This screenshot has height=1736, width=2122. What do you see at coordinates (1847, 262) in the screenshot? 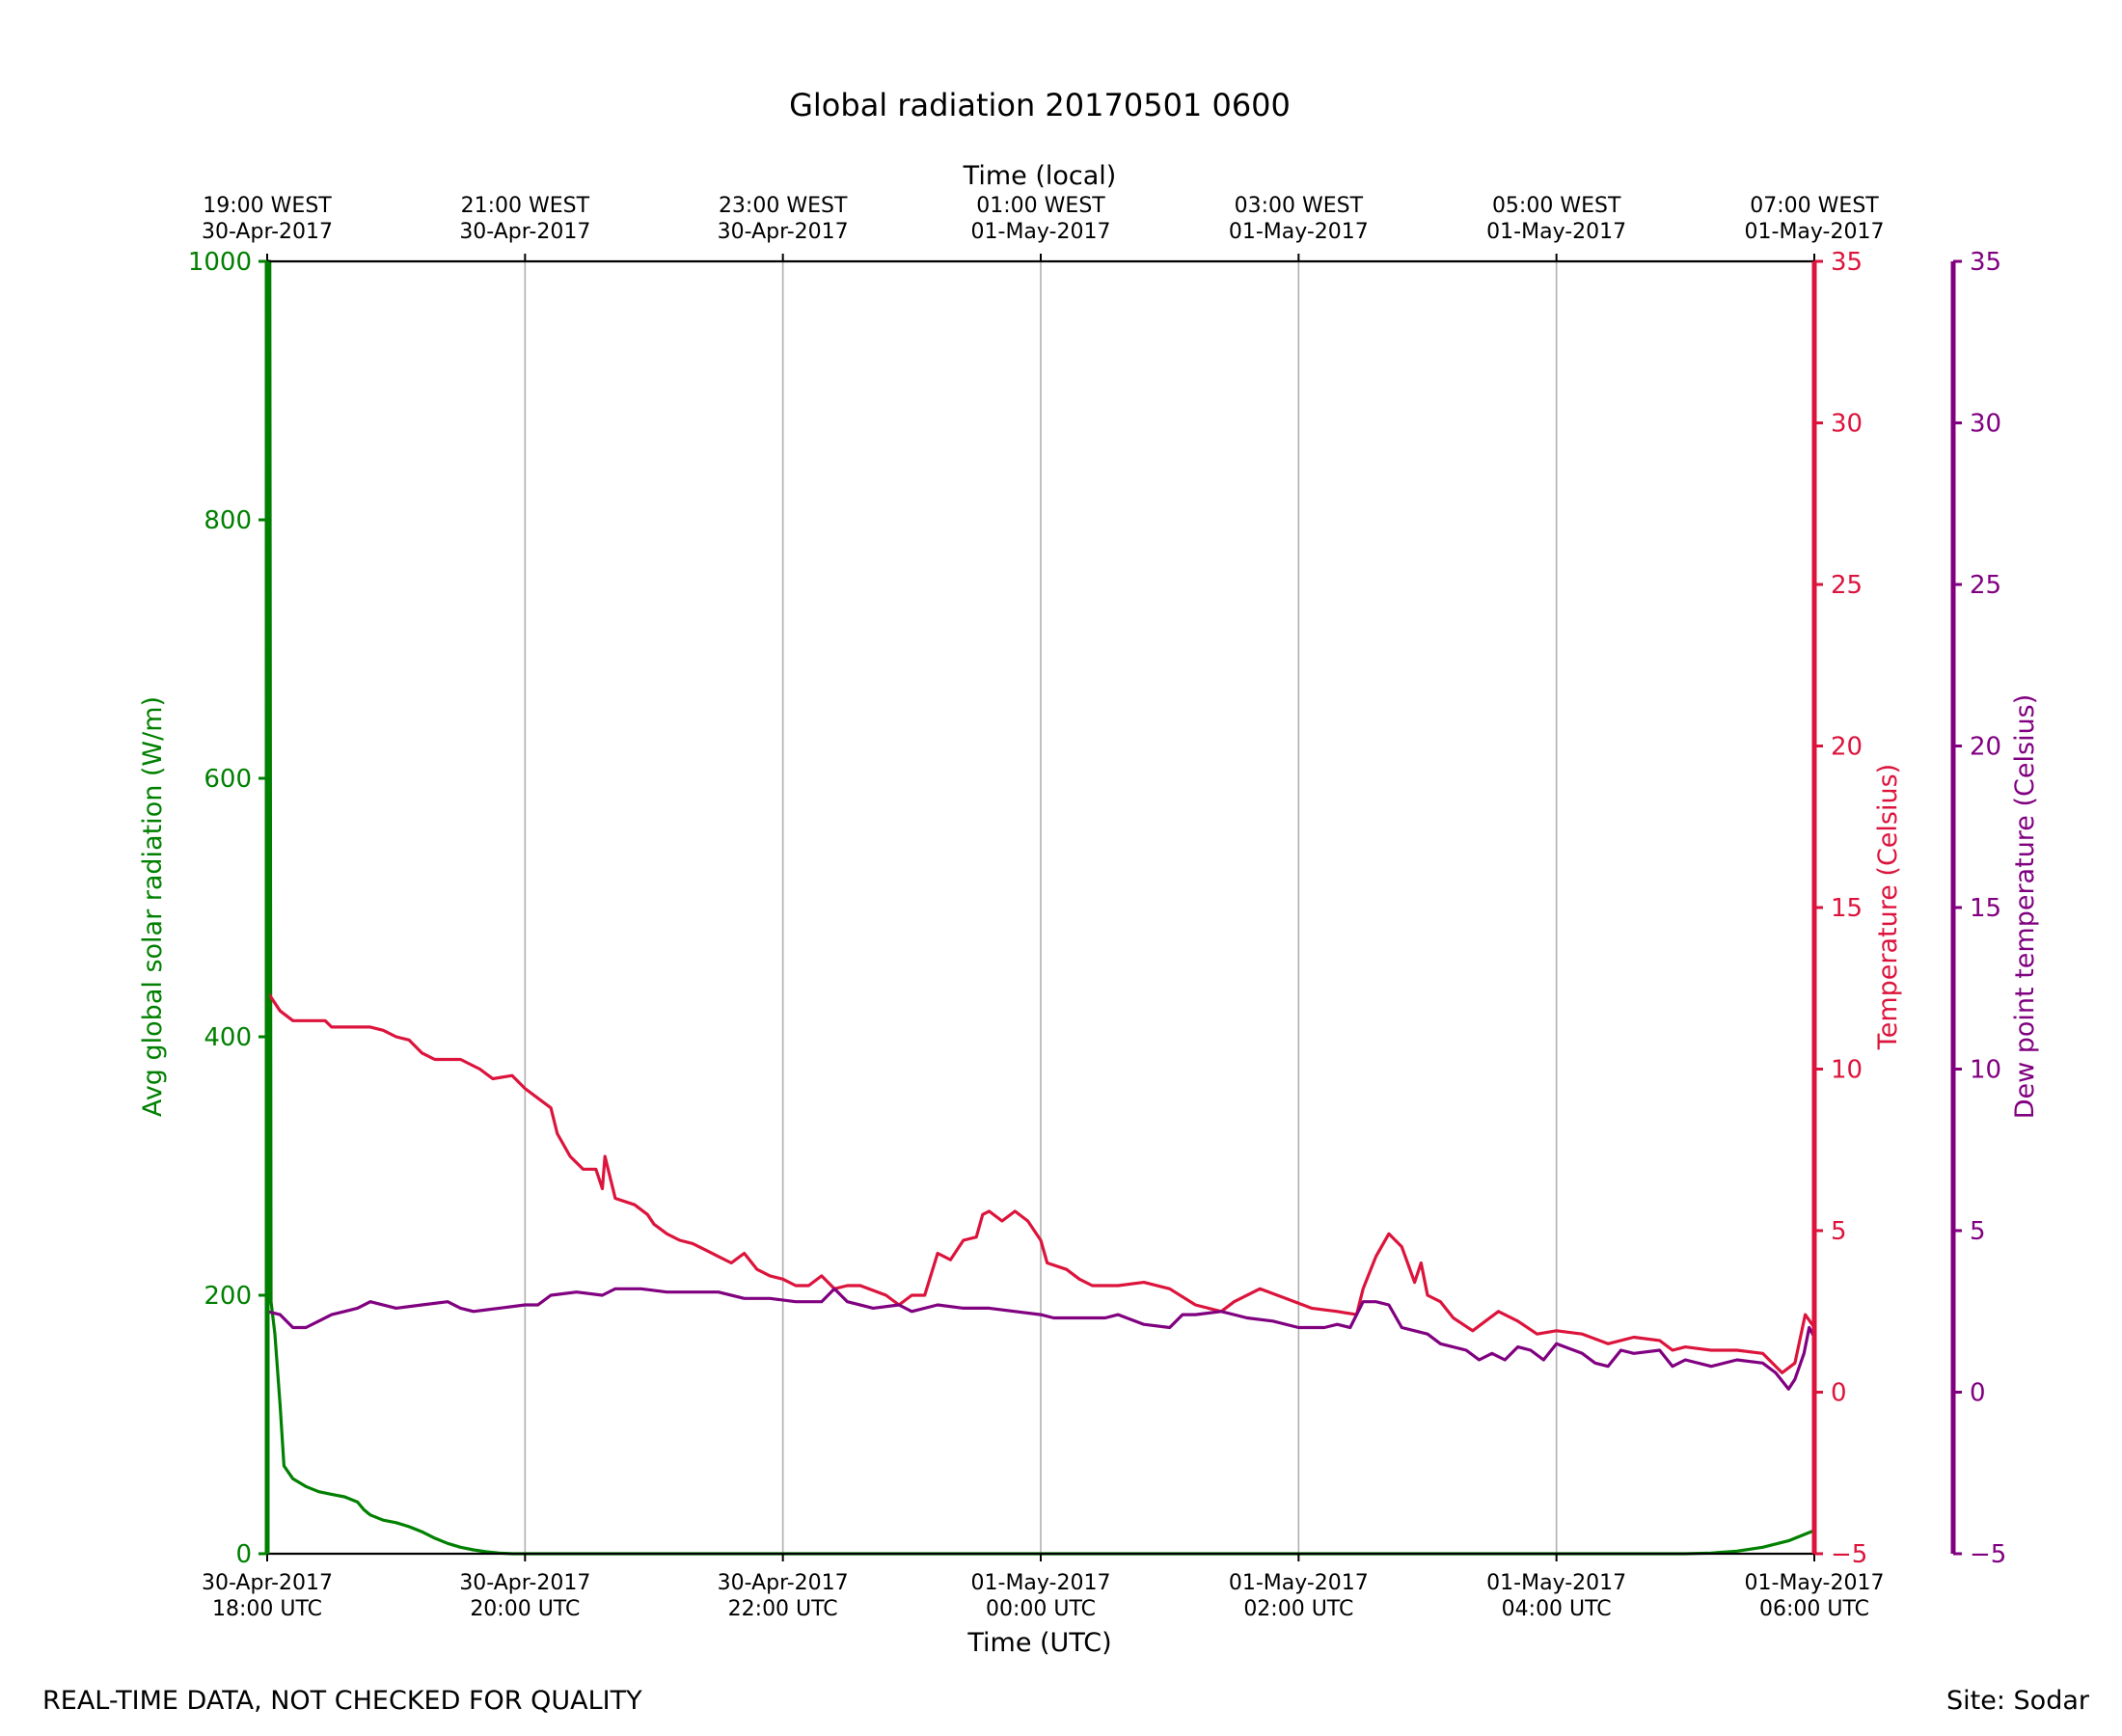
I see `temperature-tick-label: 35` at bounding box center [1847, 262].